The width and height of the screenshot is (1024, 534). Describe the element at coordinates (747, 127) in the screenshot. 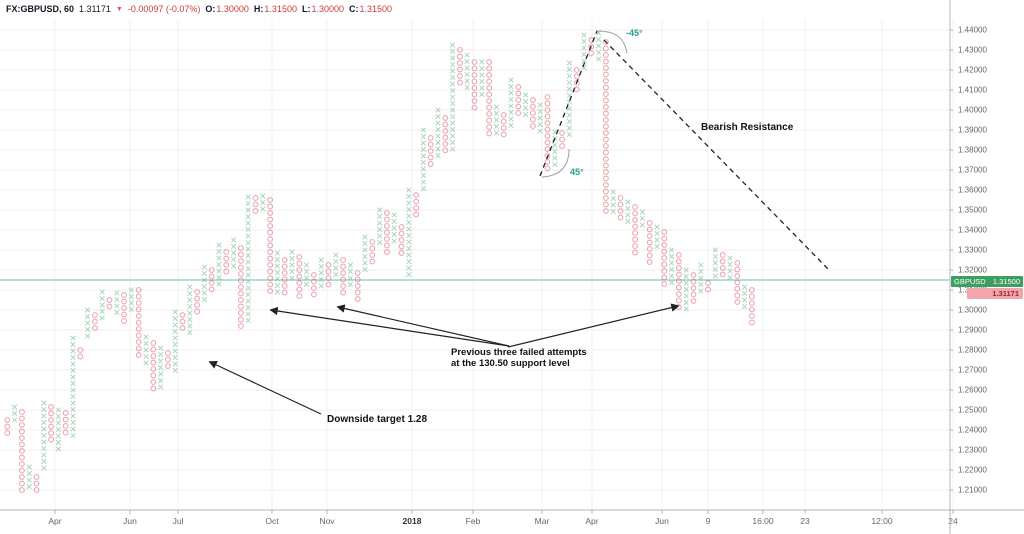

I see `bearish-resistance-label: Bearish Resistance` at that location.